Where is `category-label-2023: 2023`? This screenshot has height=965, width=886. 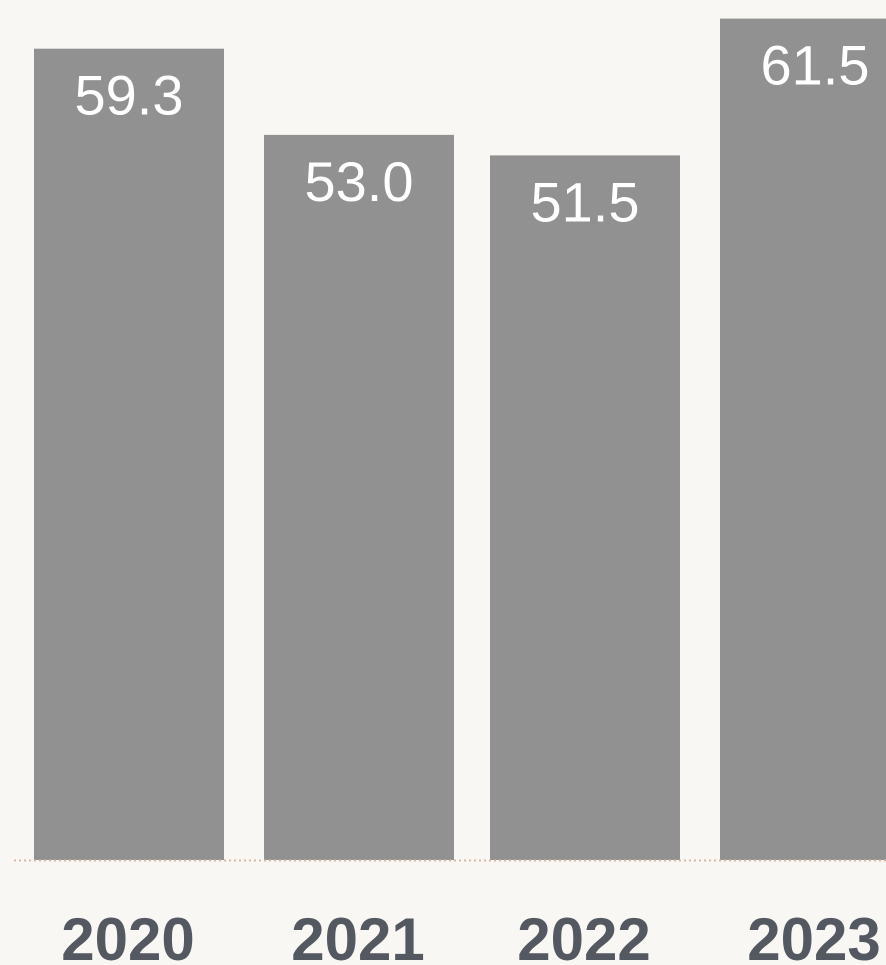
category-label-2023: 2023 is located at coordinates (813, 935).